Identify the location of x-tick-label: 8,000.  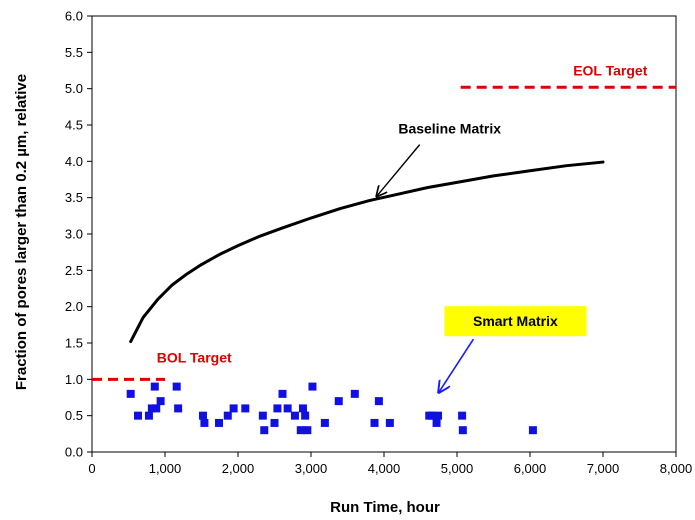
(676, 468).